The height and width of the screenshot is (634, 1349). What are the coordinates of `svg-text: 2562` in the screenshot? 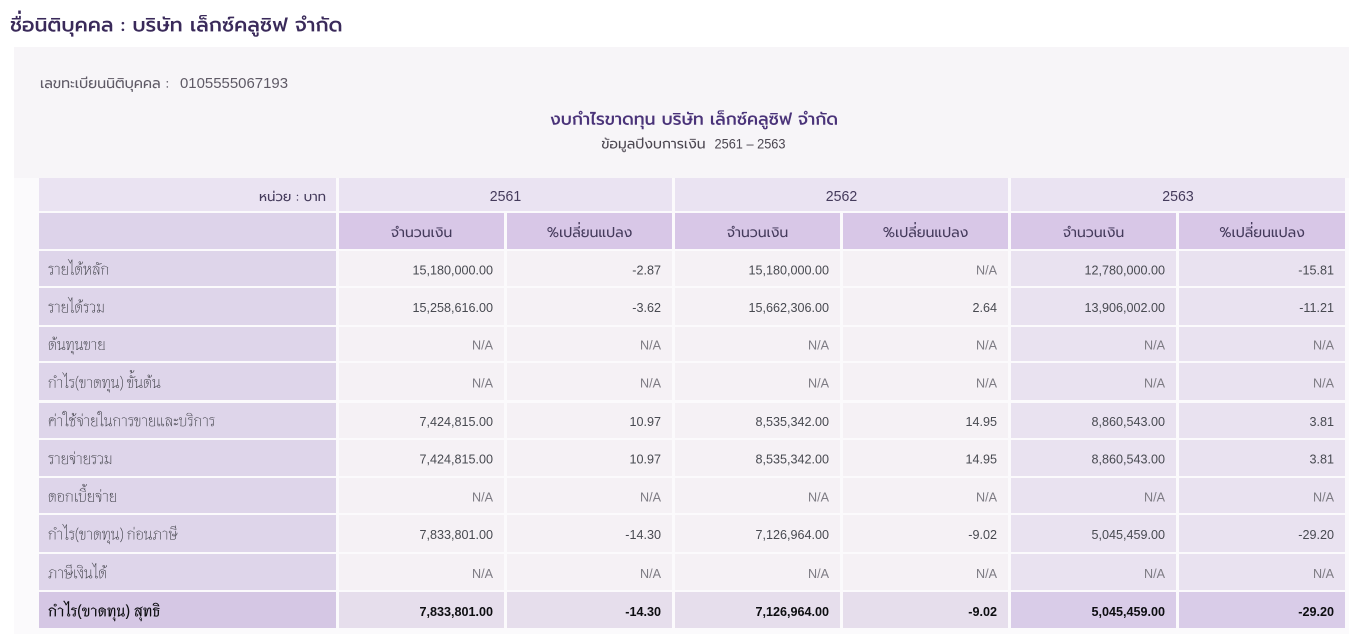 It's located at (841, 196).